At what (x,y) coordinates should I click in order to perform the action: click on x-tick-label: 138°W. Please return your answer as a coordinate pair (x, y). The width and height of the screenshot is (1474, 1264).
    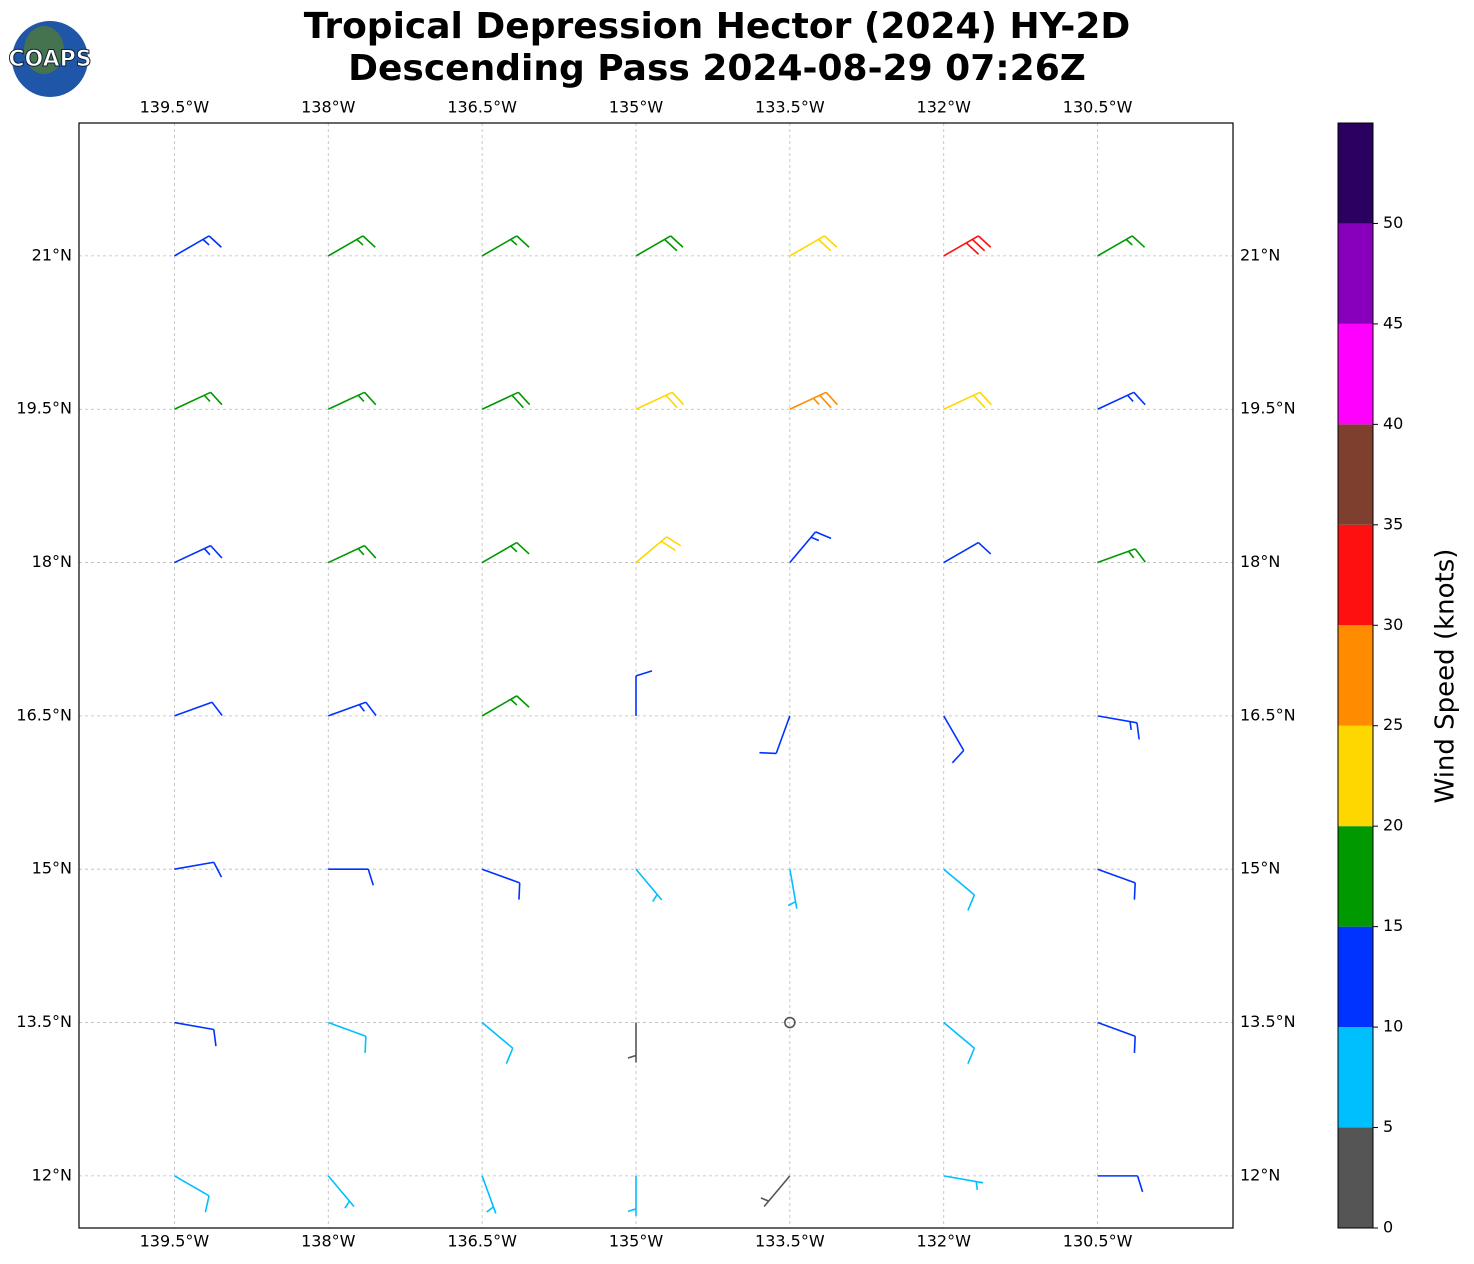
    Looking at the image, I should click on (328, 1241).